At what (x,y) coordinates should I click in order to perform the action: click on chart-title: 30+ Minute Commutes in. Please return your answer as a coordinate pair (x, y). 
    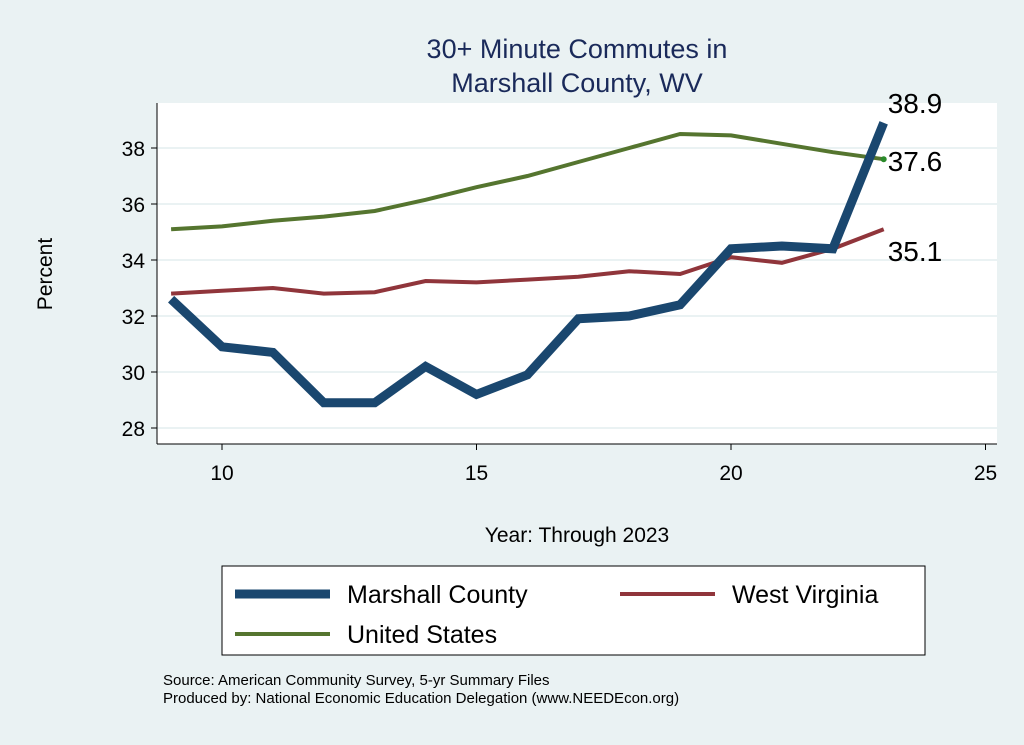
    Looking at the image, I should click on (577, 49).